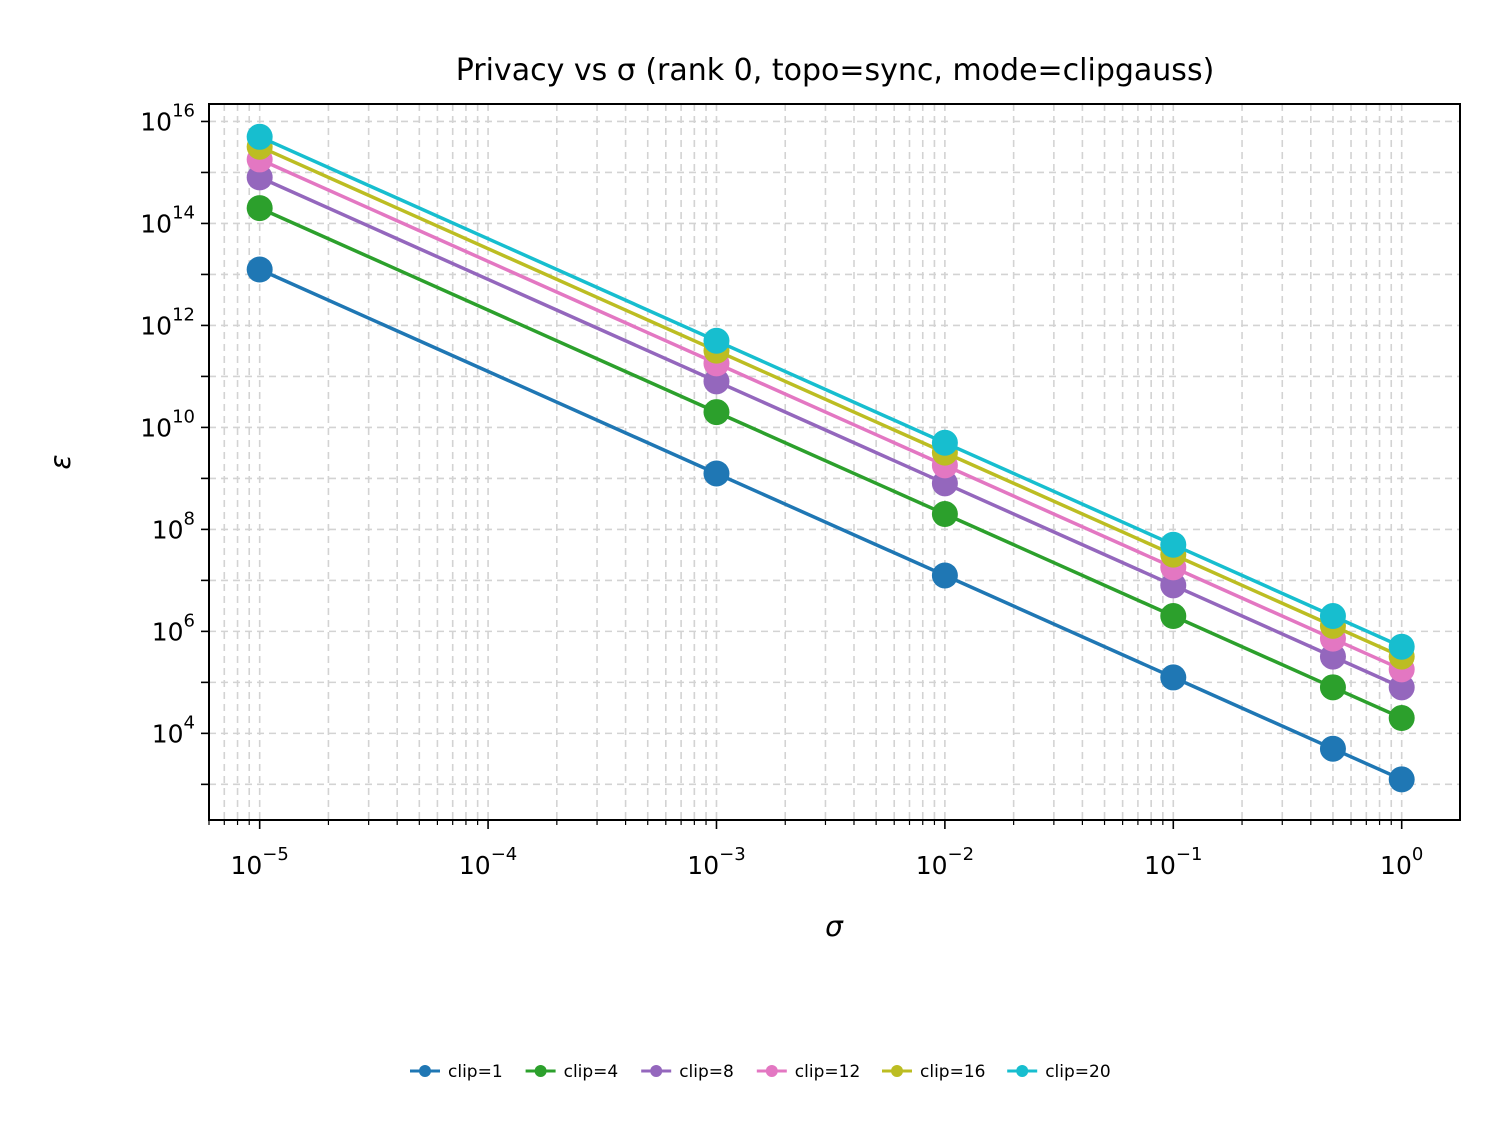 This screenshot has width=1500, height=1140. Describe the element at coordinates (488, 862) in the screenshot. I see `x-tick-label: 10⁻⁴` at that location.